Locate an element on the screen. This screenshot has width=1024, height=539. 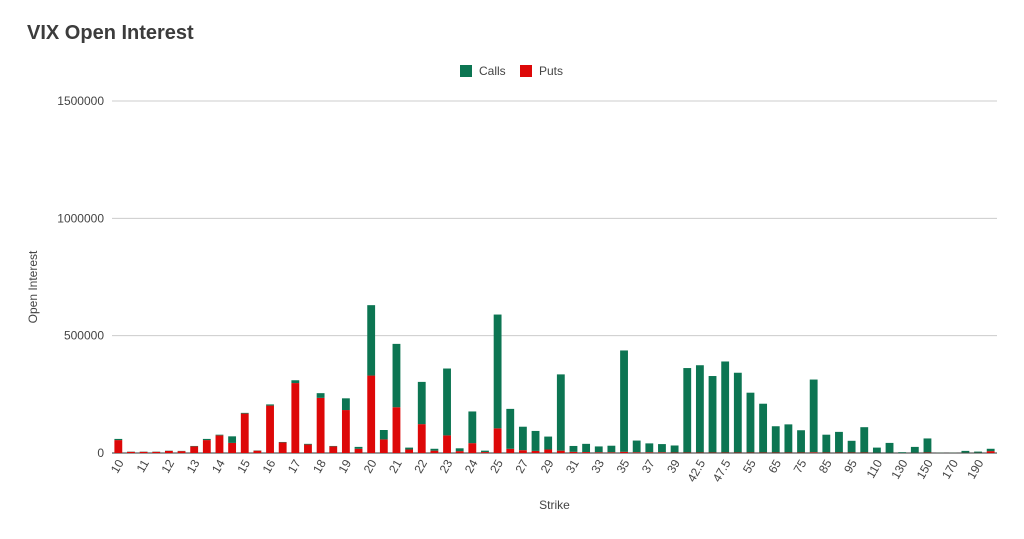
y-axis-label: Open Interest is located at coordinates (33, 286).